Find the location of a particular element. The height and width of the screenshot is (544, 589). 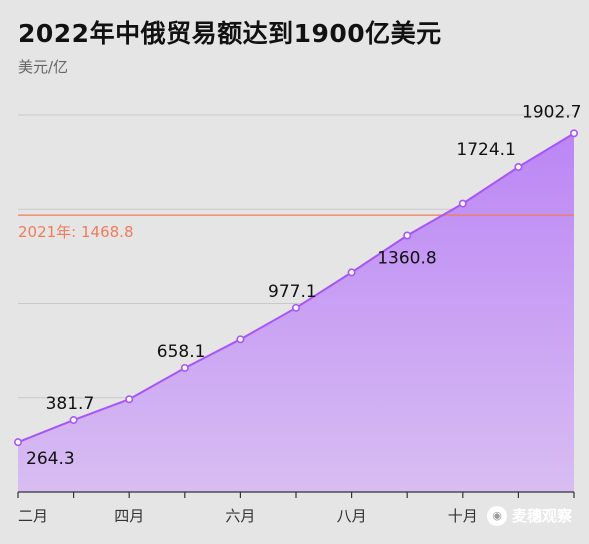

x-tick-label: 八月 is located at coordinates (352, 516).